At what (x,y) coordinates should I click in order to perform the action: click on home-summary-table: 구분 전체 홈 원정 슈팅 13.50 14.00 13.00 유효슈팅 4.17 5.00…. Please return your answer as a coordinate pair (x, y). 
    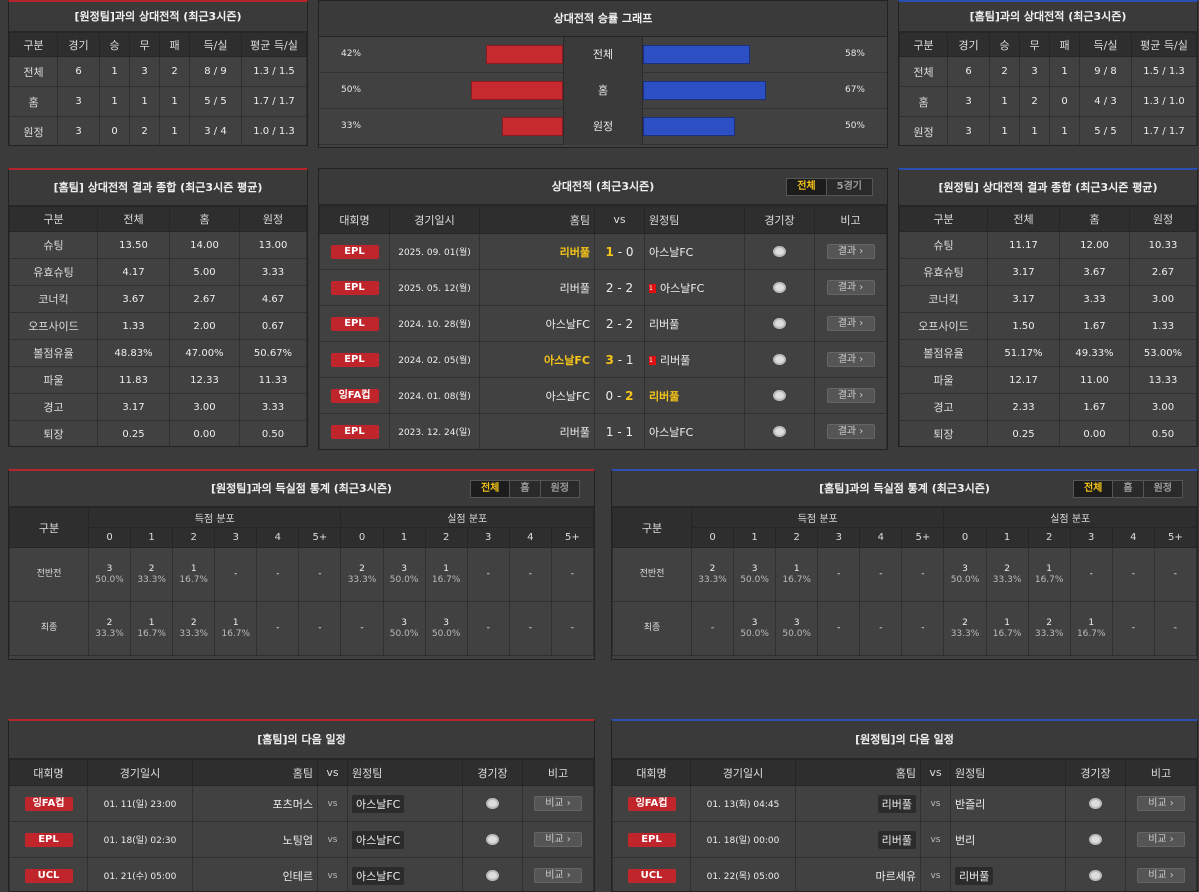
    Looking at the image, I should click on (158, 326).